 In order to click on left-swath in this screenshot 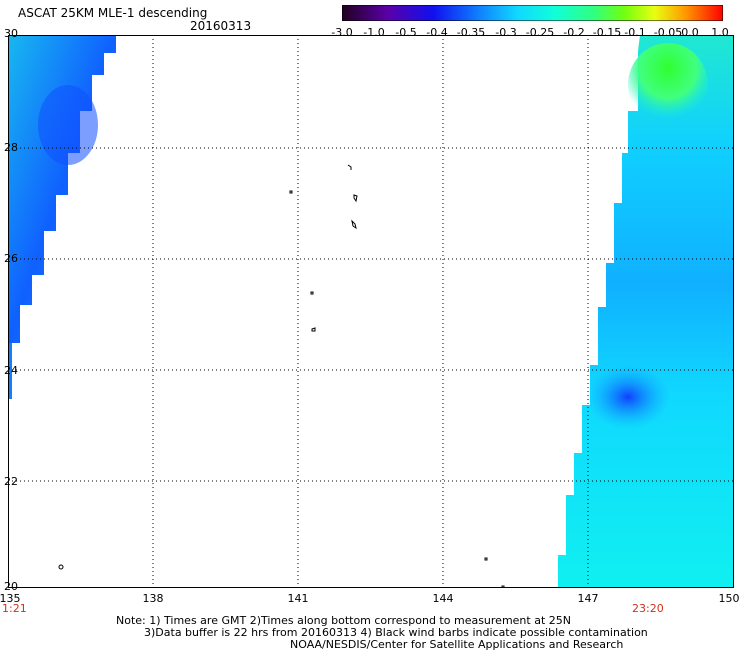, I will do `click(62, 189)`.